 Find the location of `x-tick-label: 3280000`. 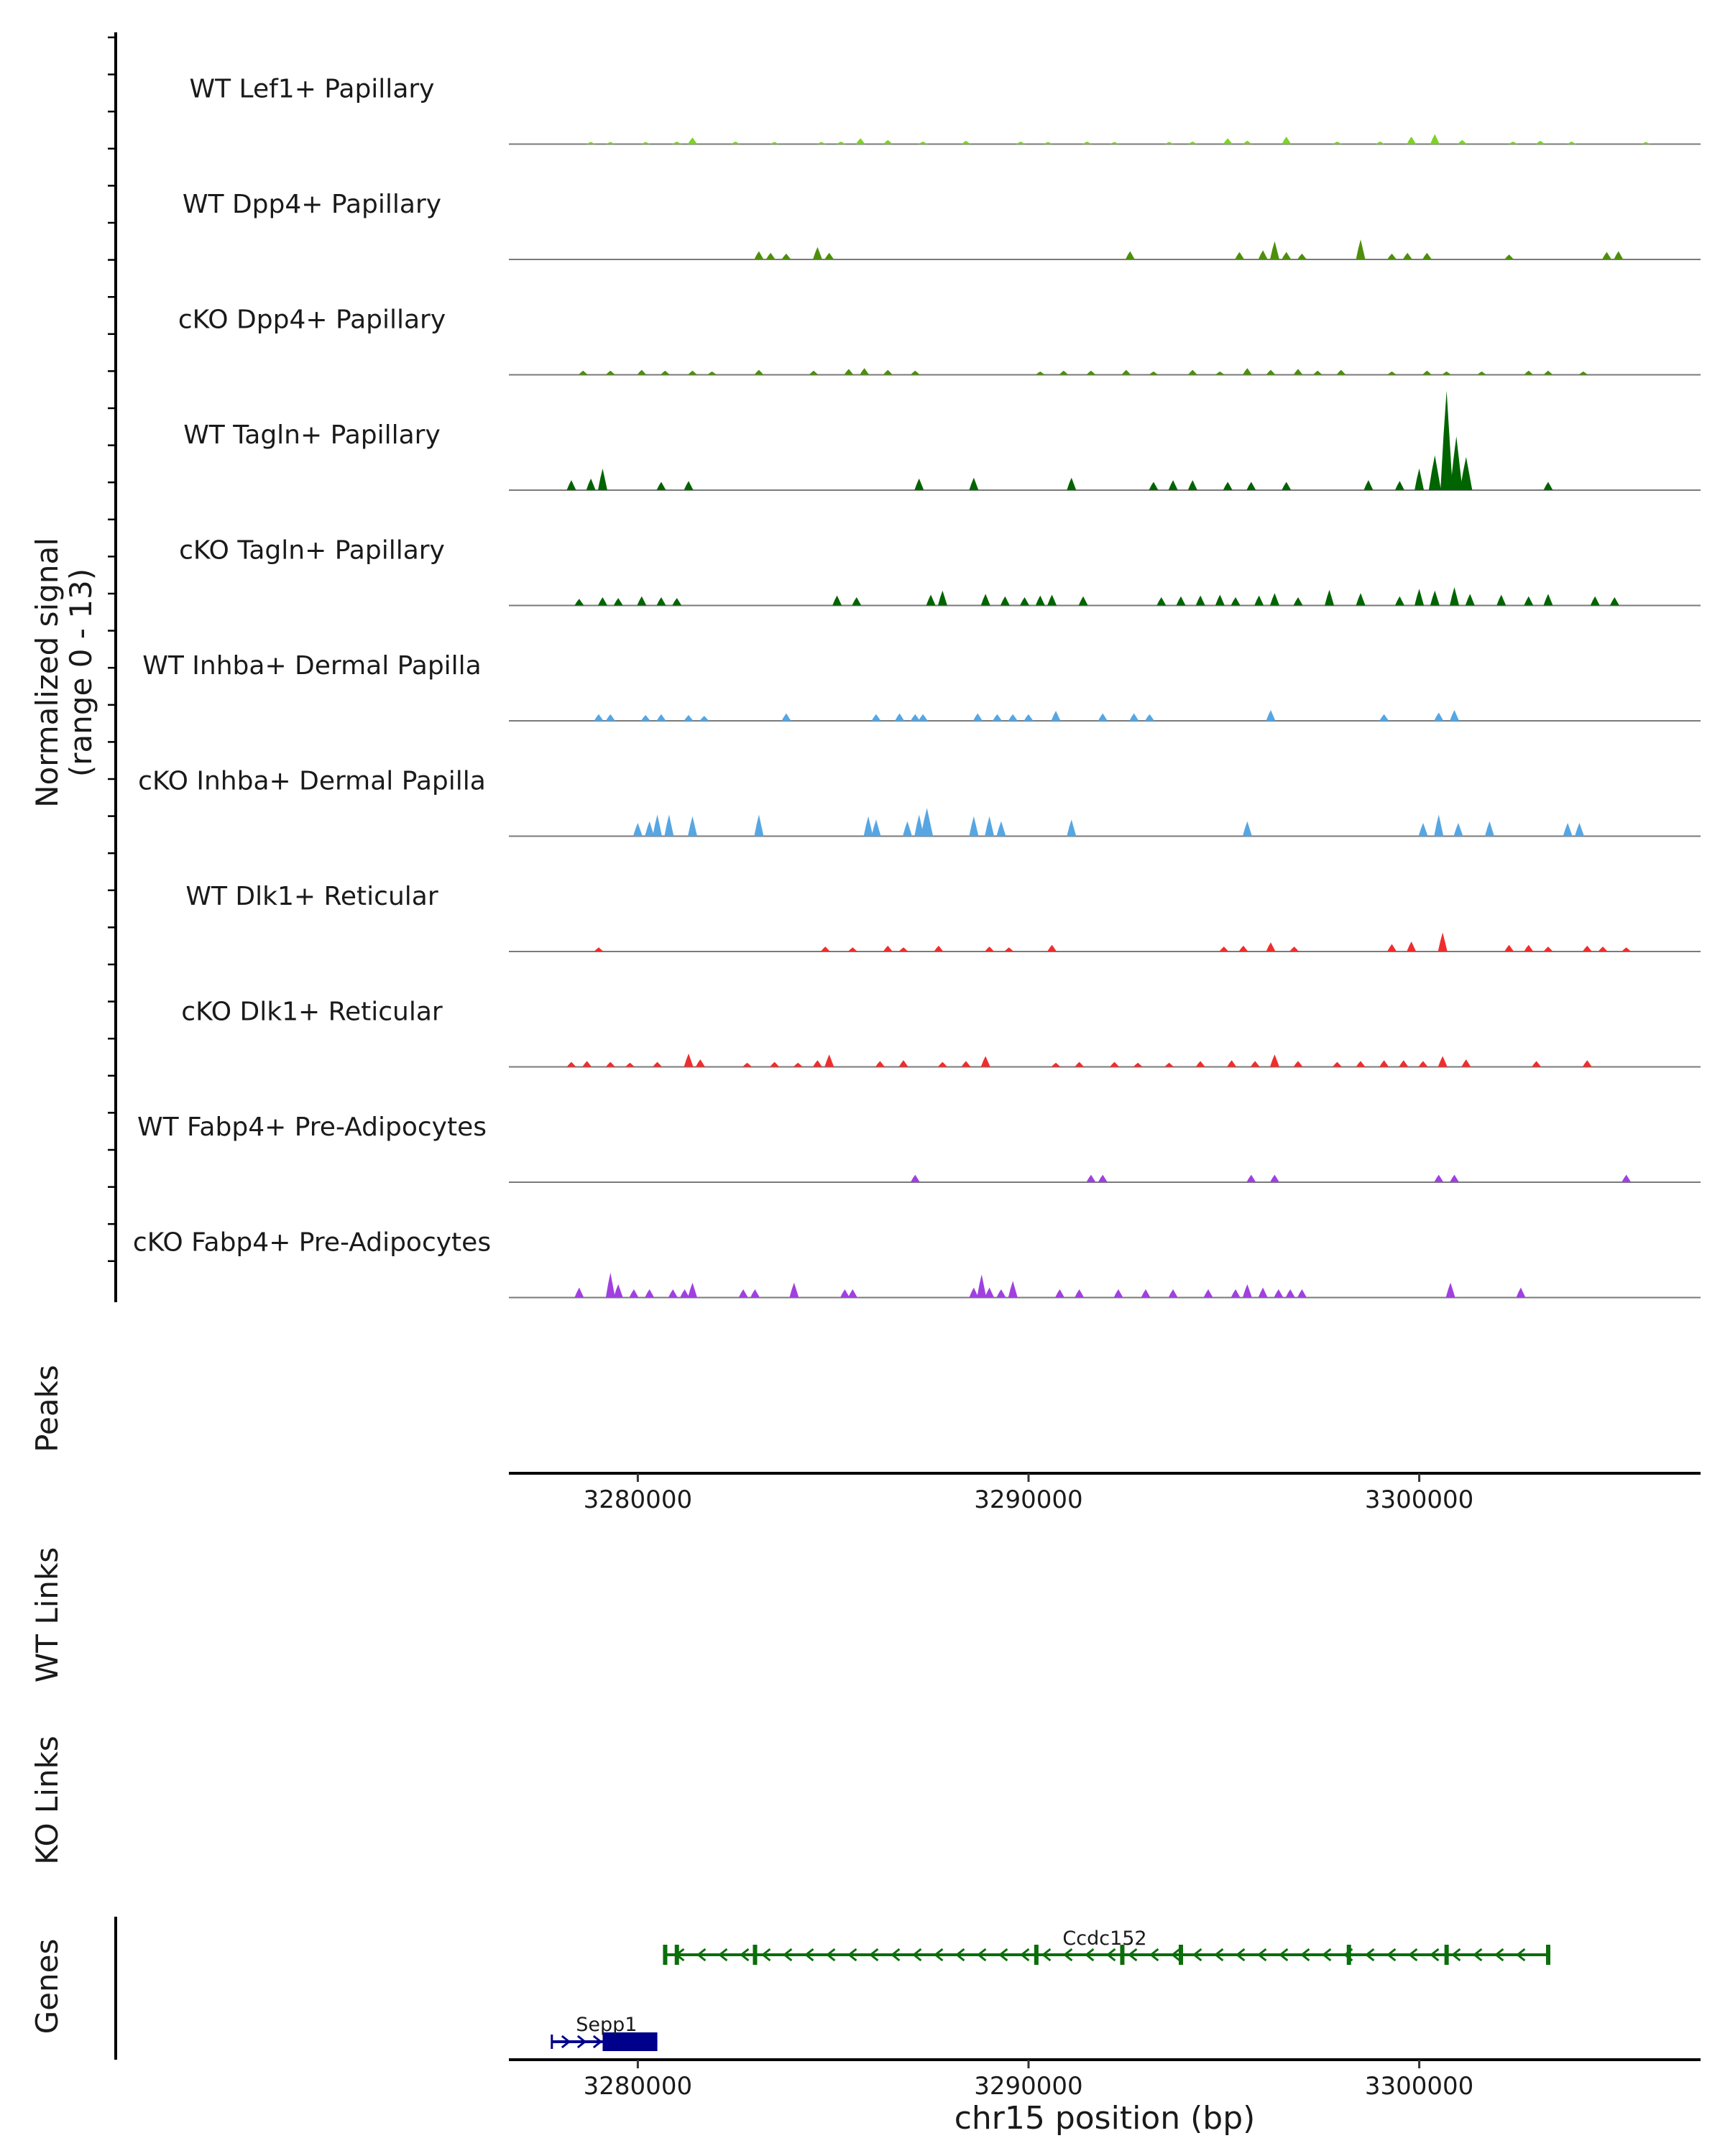

x-tick-label: 3280000 is located at coordinates (638, 2086).